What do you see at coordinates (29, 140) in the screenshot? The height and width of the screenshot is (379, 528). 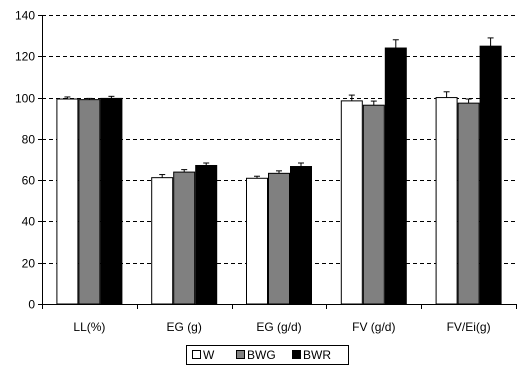 I see `y-tick-label: 80` at bounding box center [29, 140].